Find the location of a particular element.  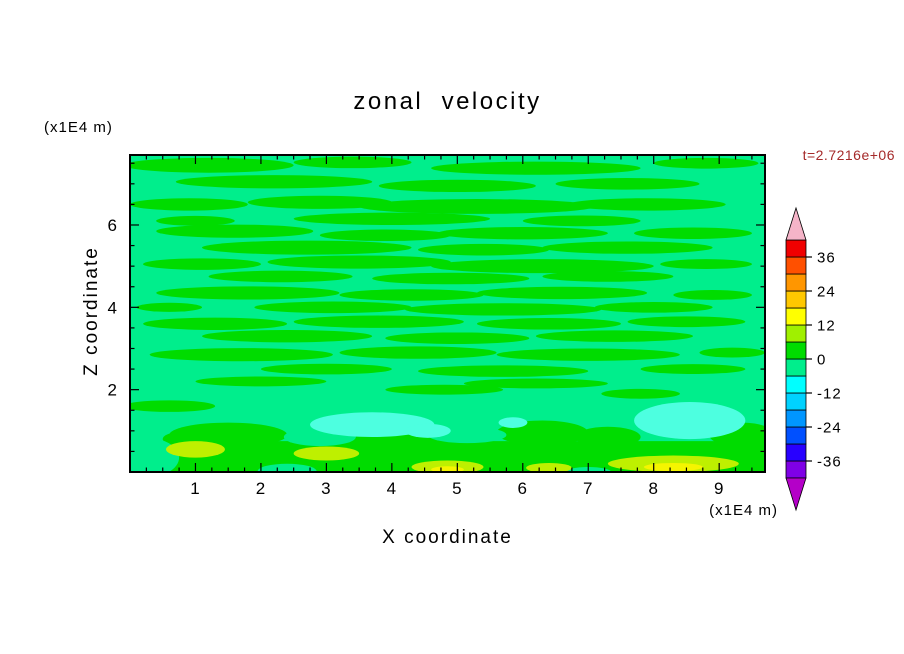

x-tick-label: 5 is located at coordinates (457, 488).